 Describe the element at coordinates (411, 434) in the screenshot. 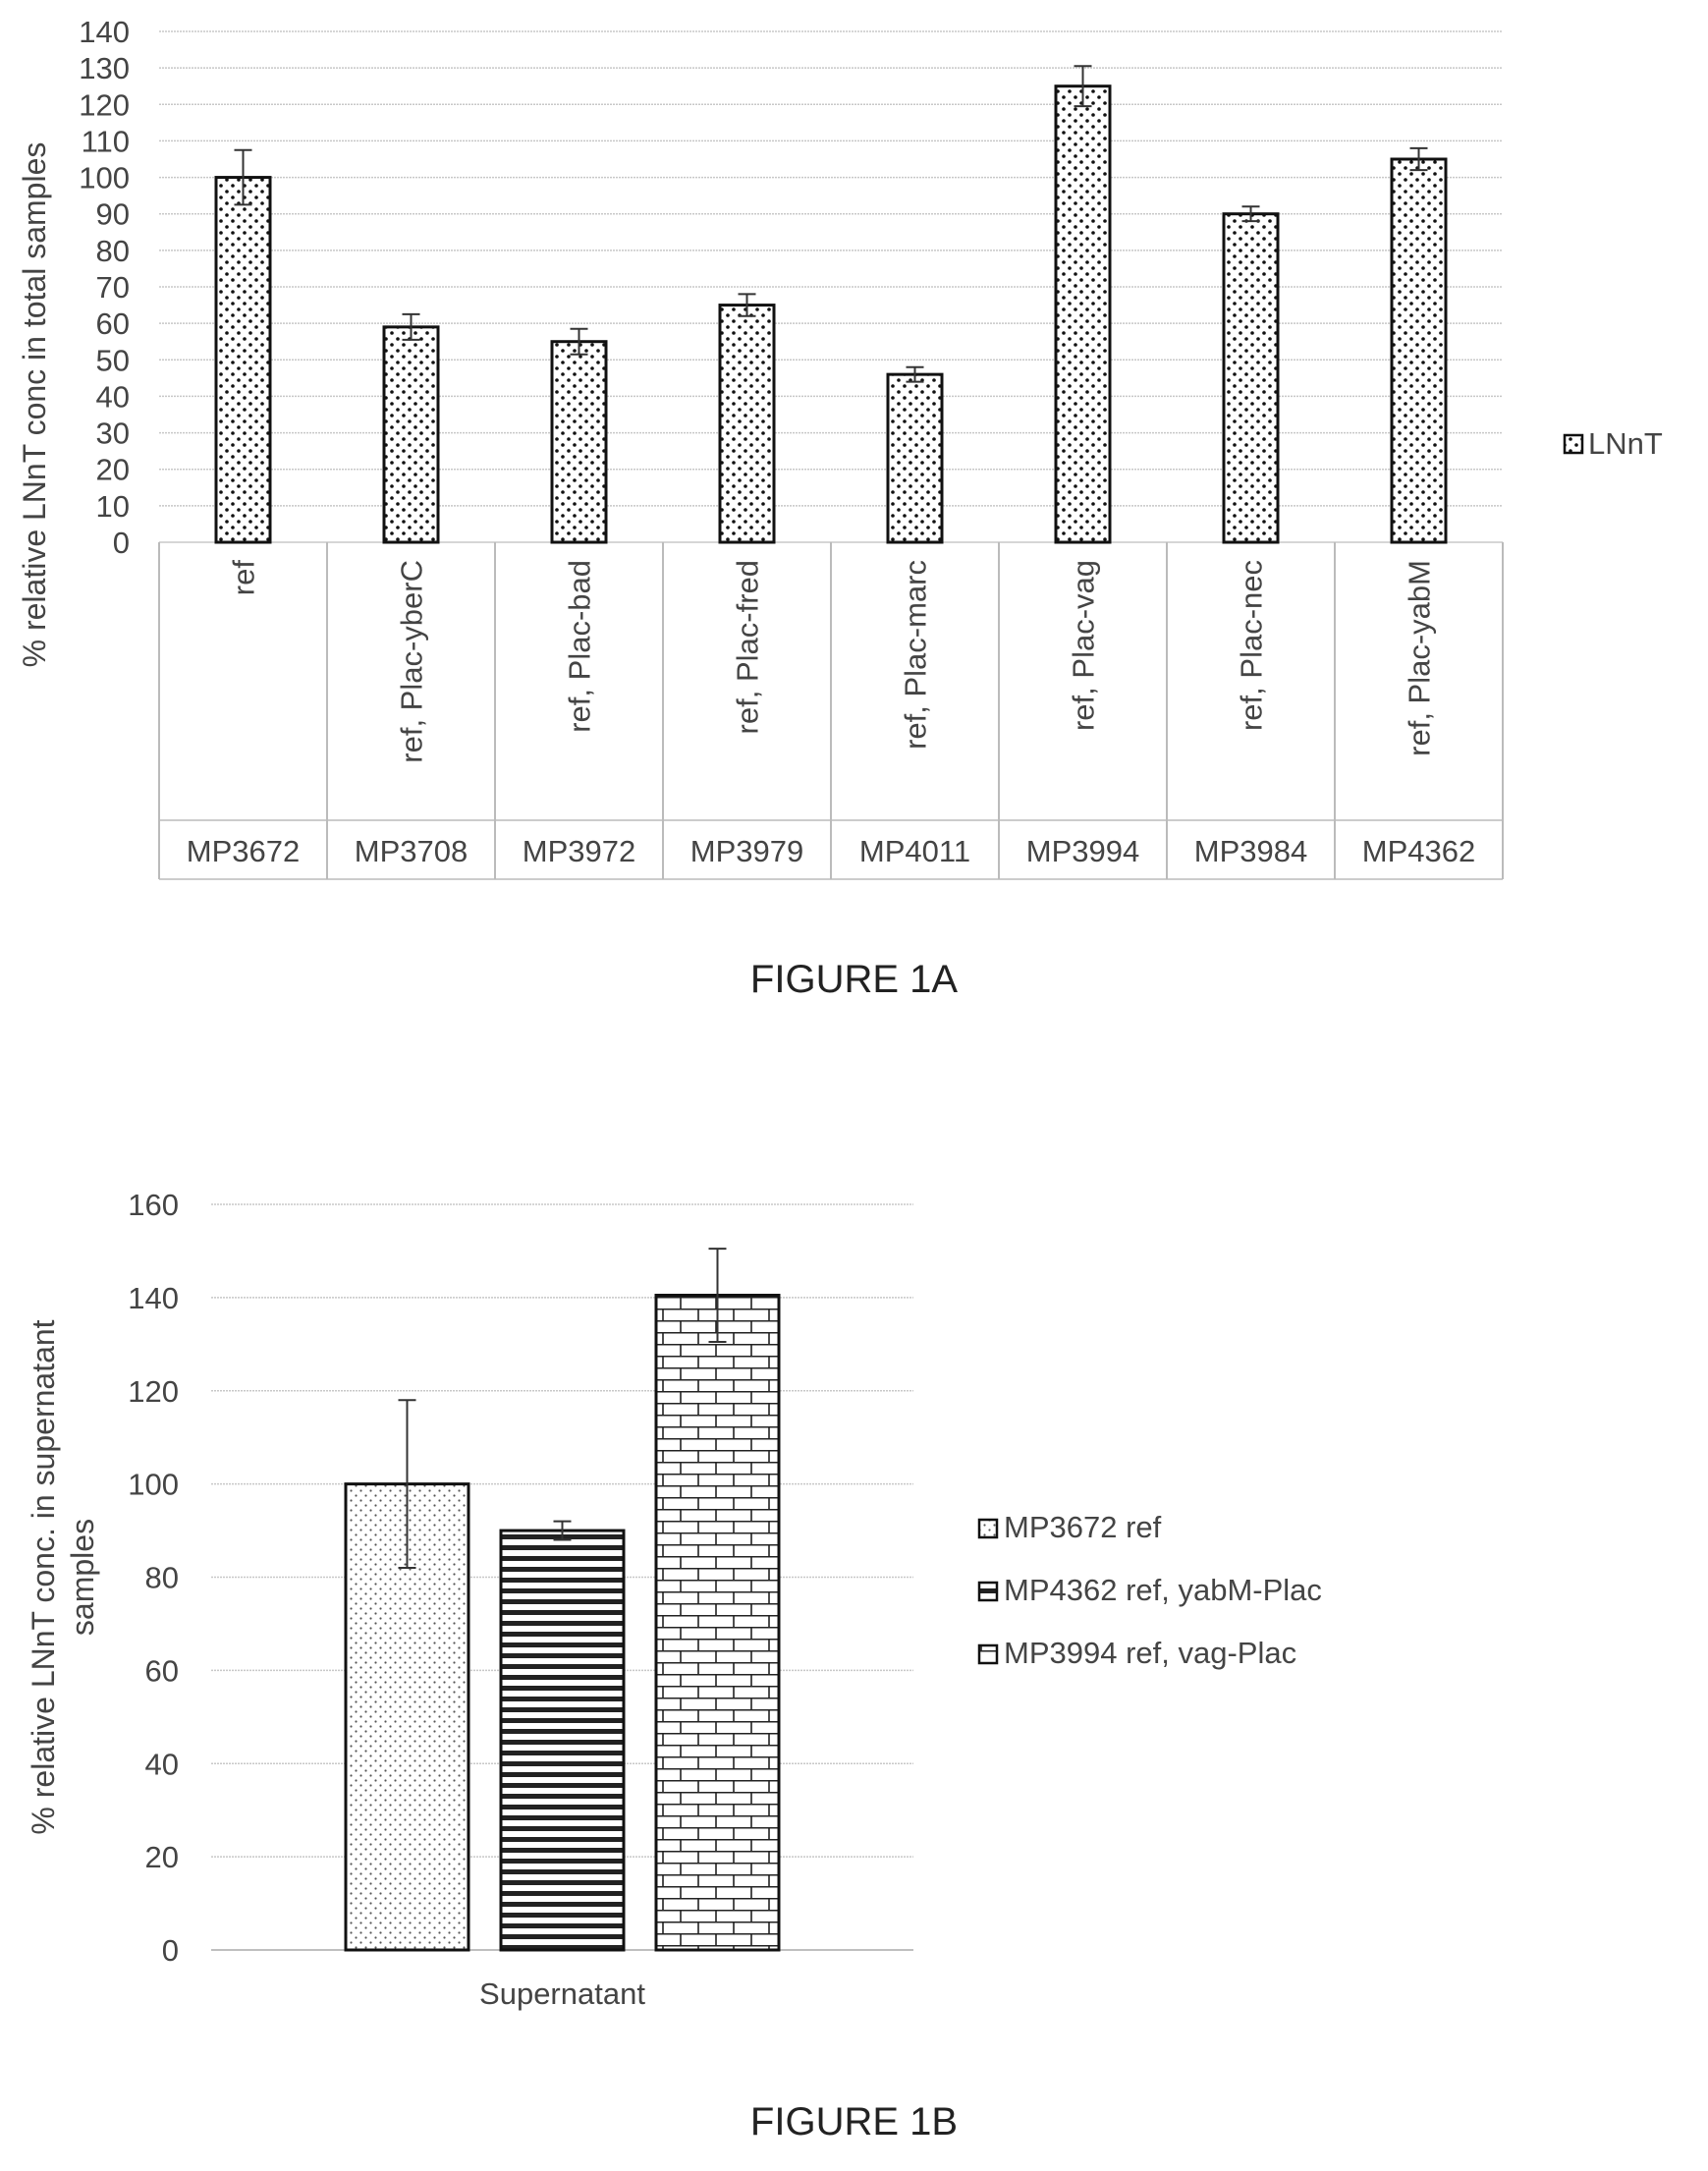

I see `bar-MP3708` at that location.